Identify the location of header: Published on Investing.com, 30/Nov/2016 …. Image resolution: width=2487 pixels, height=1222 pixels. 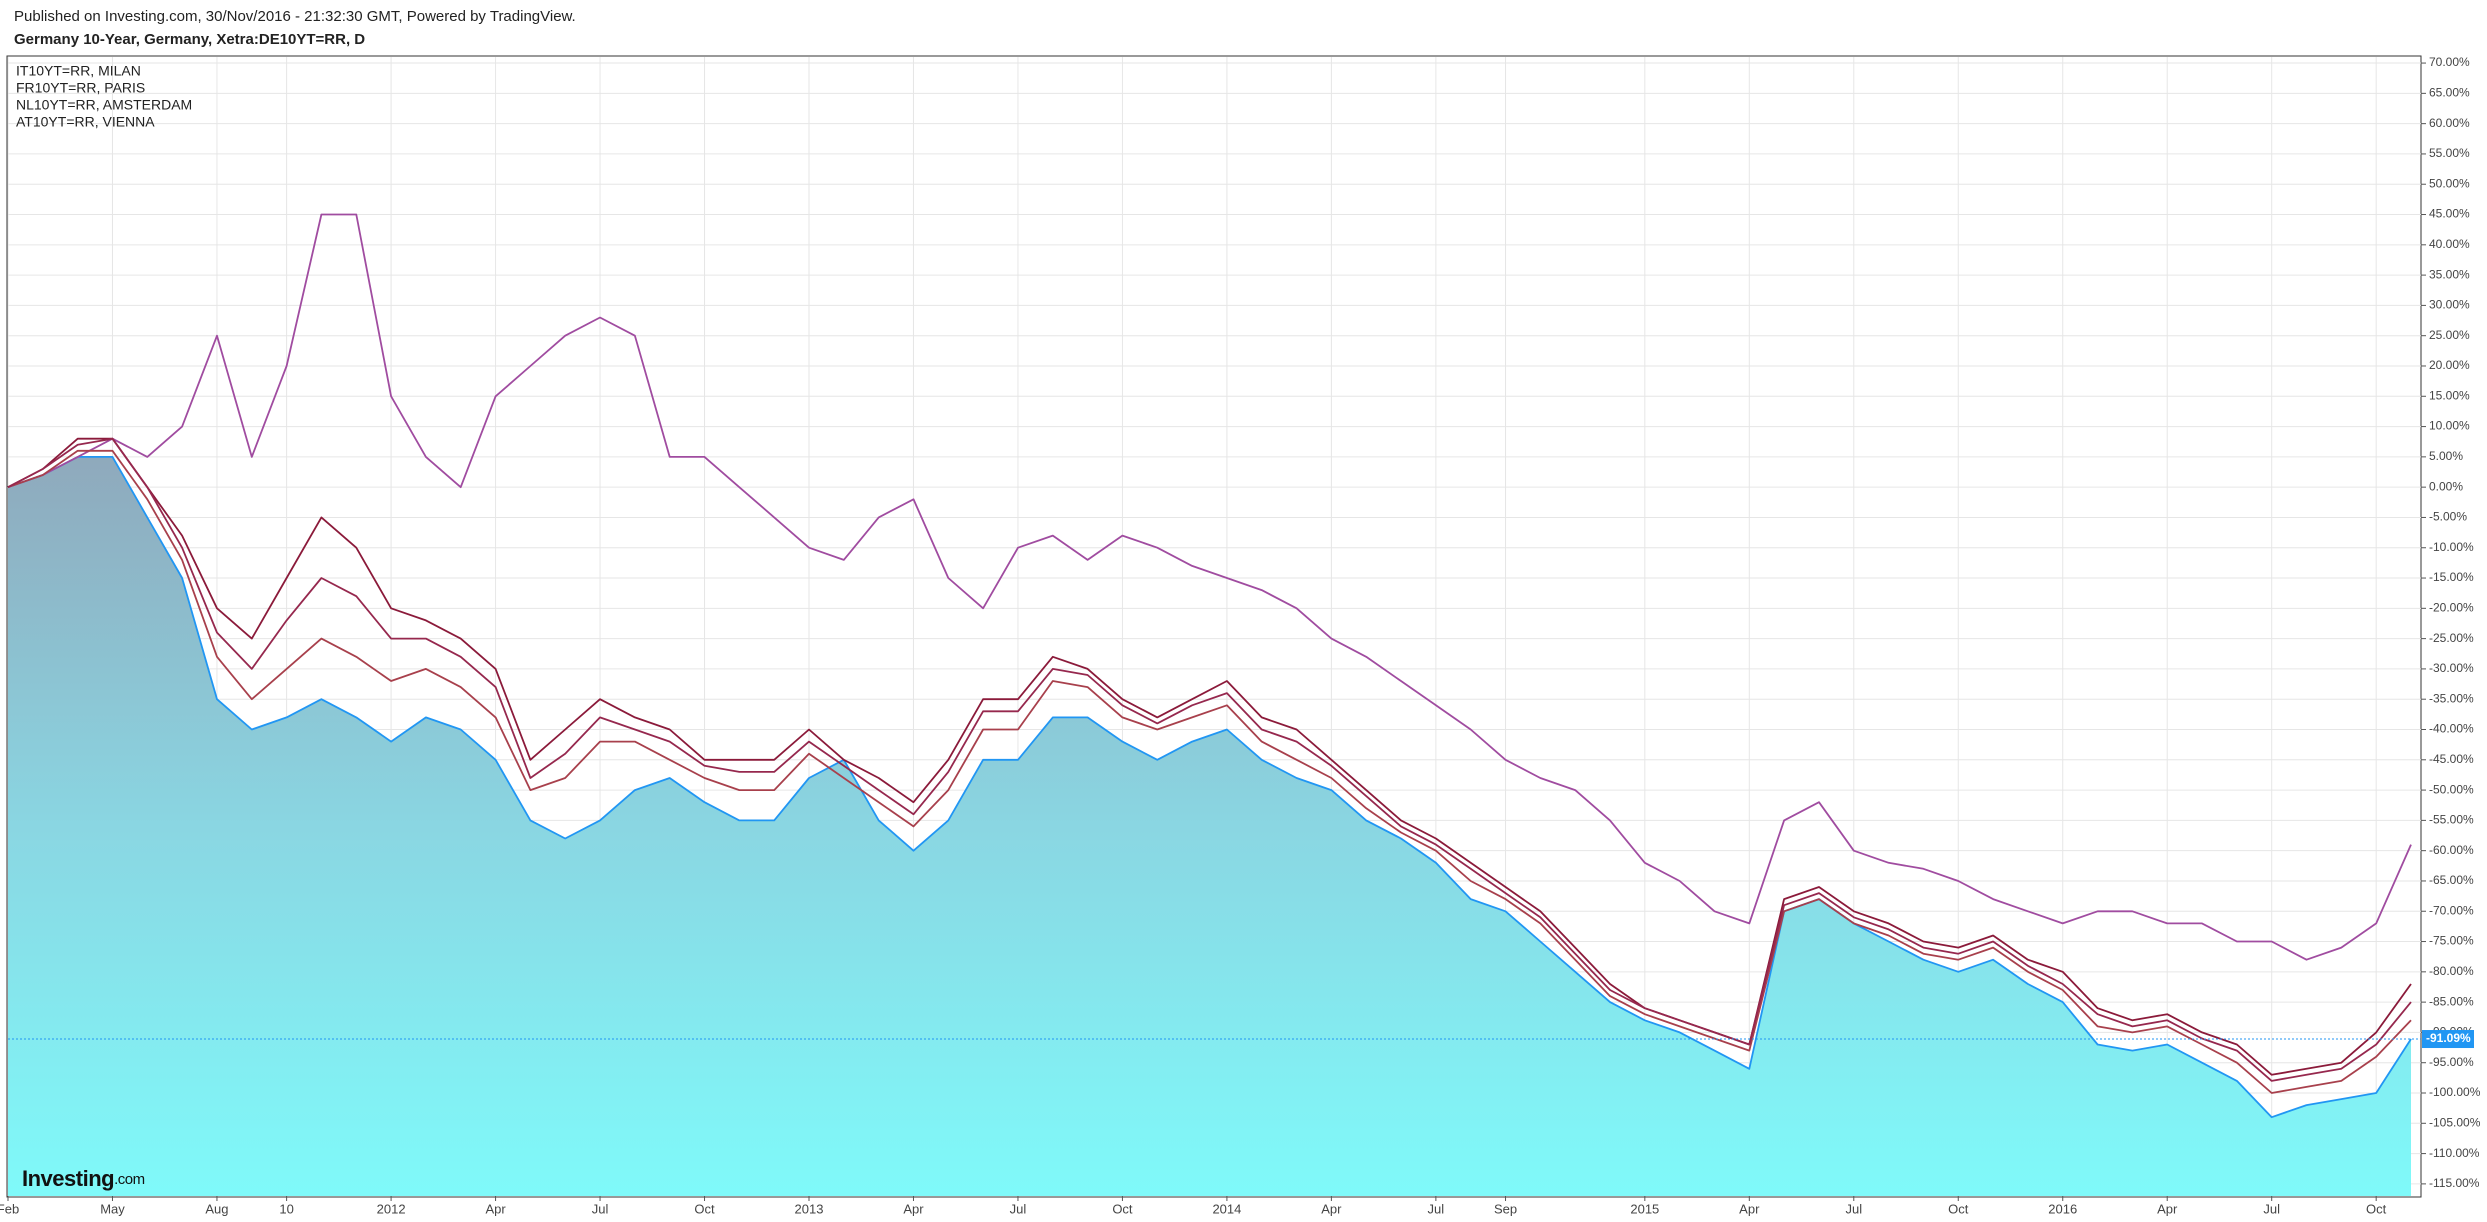
(295, 16).